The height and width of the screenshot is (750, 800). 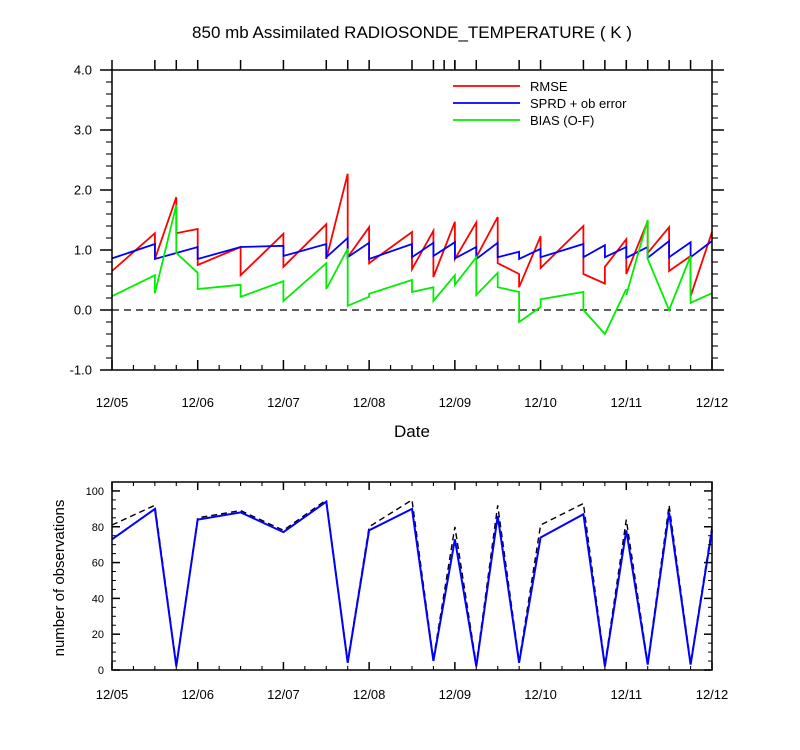 I want to click on y-tick-label: 0, so click(x=101, y=671).